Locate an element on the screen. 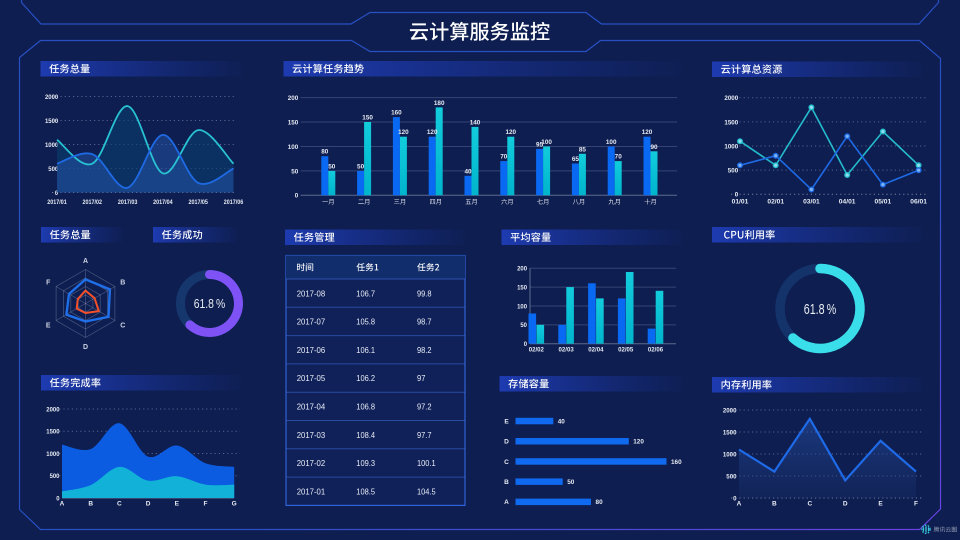 Image resolution: width=960 pixels, height=540 pixels. svg-text: 2017/06 is located at coordinates (234, 202).